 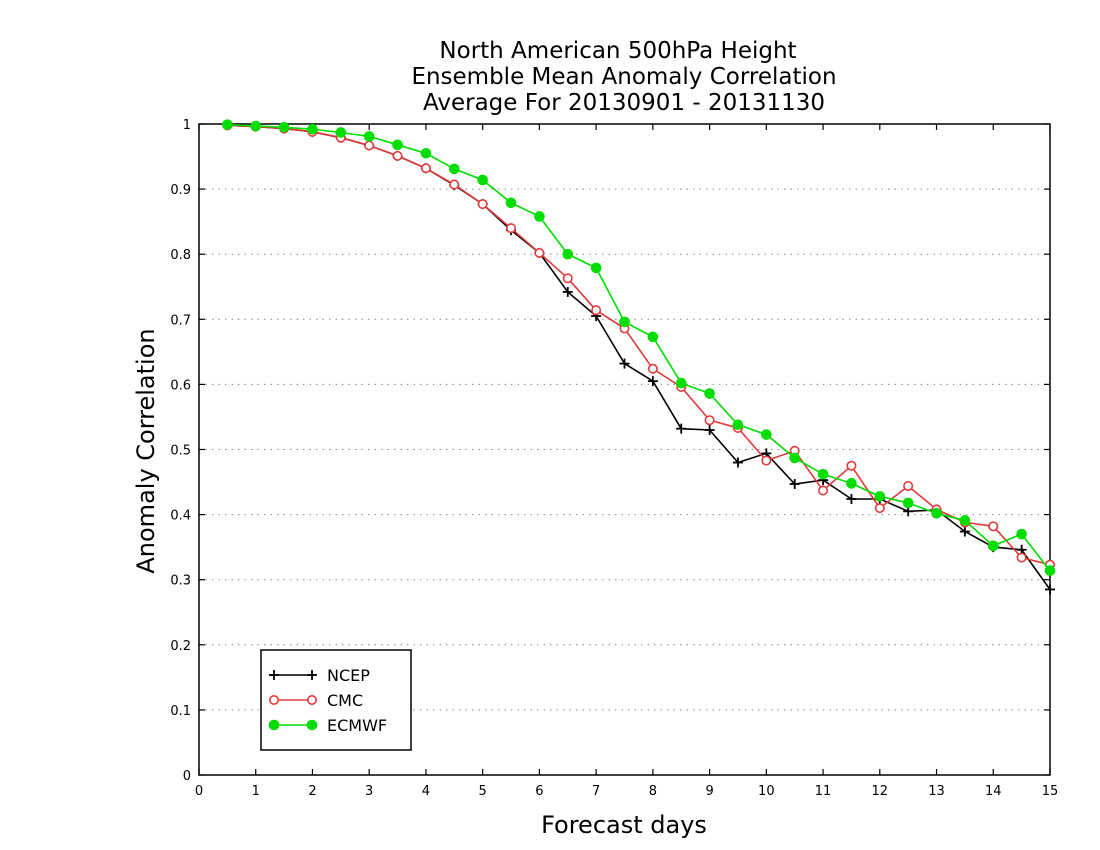 I want to click on legend-label-ncep: NCEP, so click(x=348, y=675).